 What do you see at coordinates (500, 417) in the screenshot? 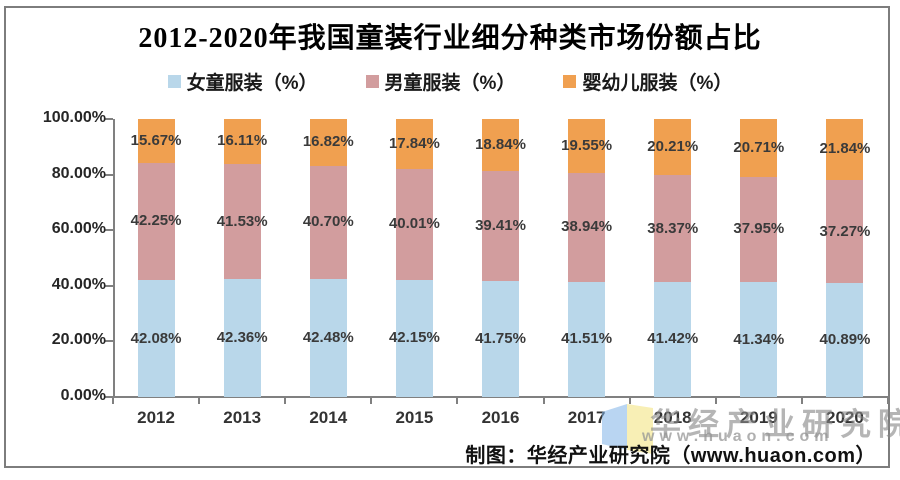
I see `x-tick-label: 2016` at bounding box center [500, 417].